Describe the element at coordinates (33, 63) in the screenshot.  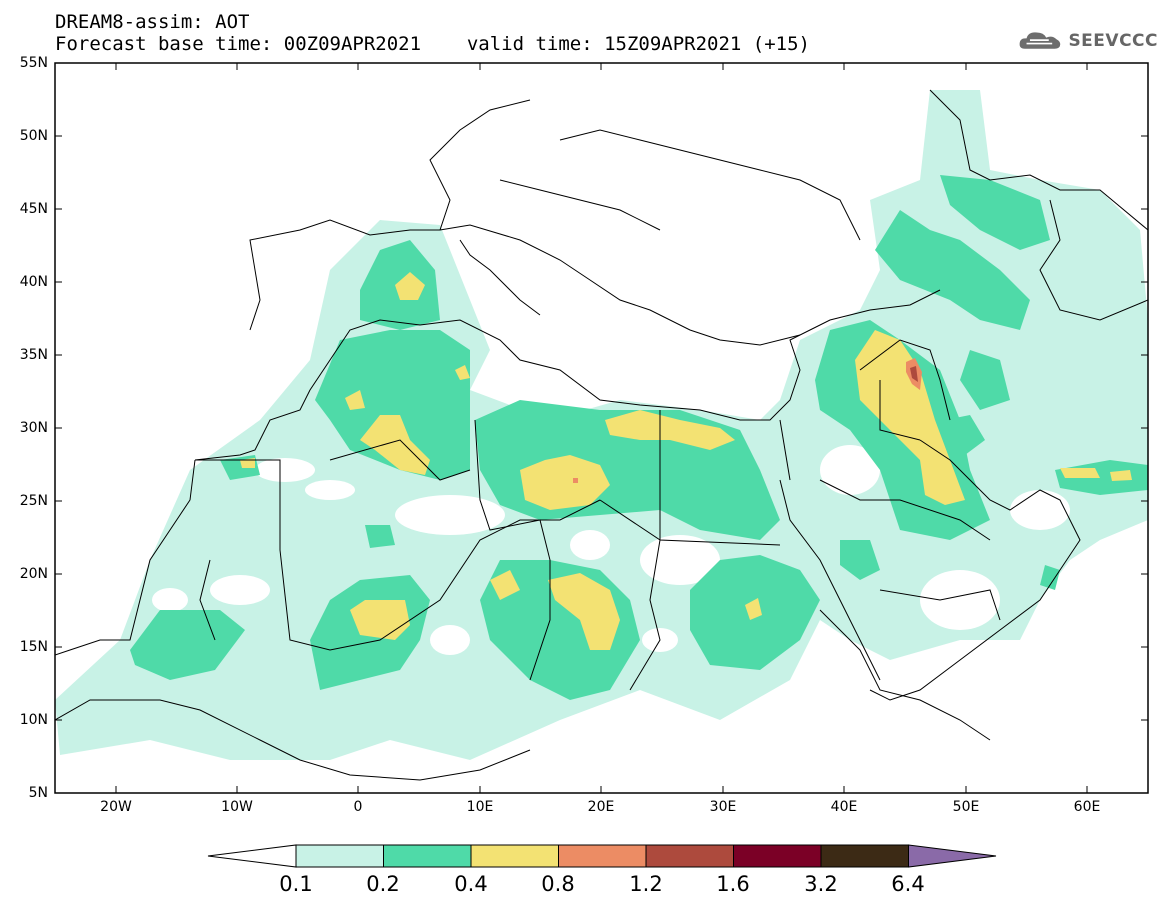
I see `lat-label: 55N` at that location.